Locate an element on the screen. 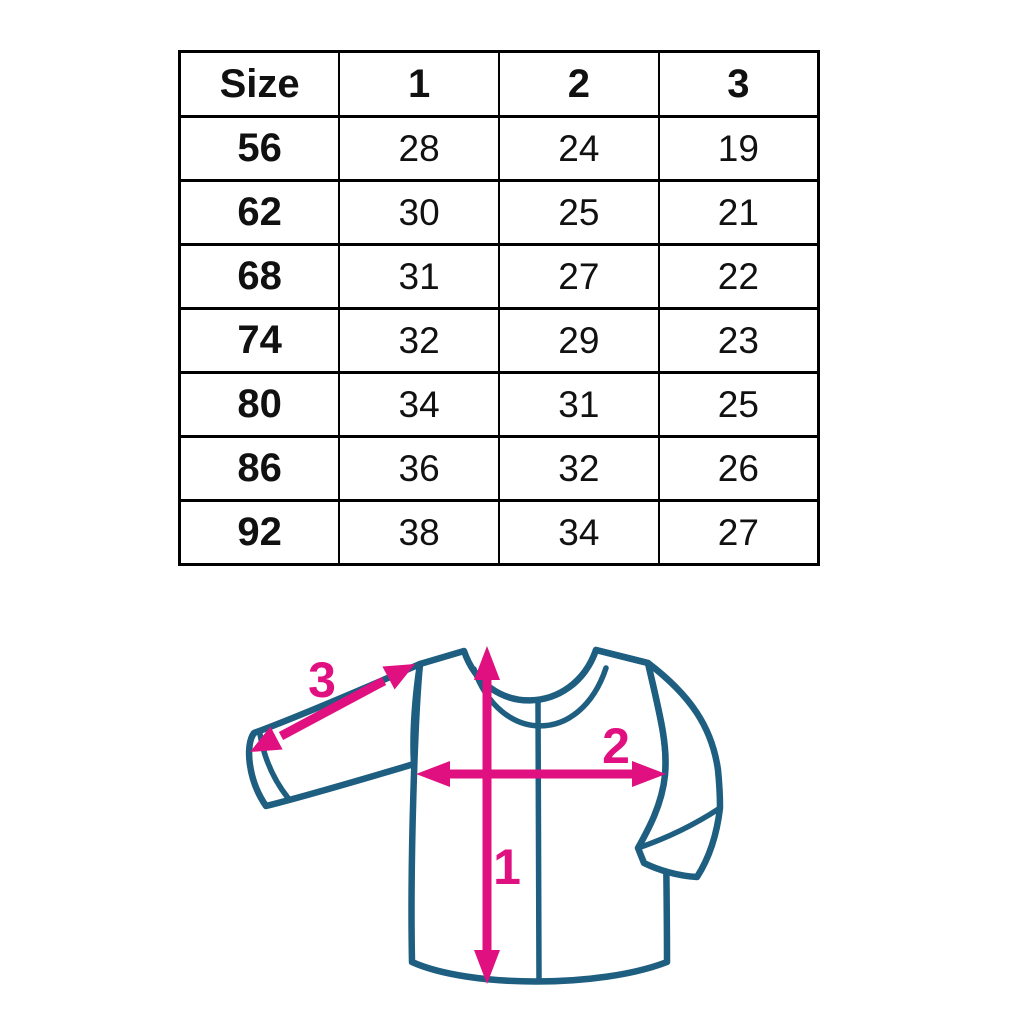  measure-label-1: 1 is located at coordinates (507, 867).